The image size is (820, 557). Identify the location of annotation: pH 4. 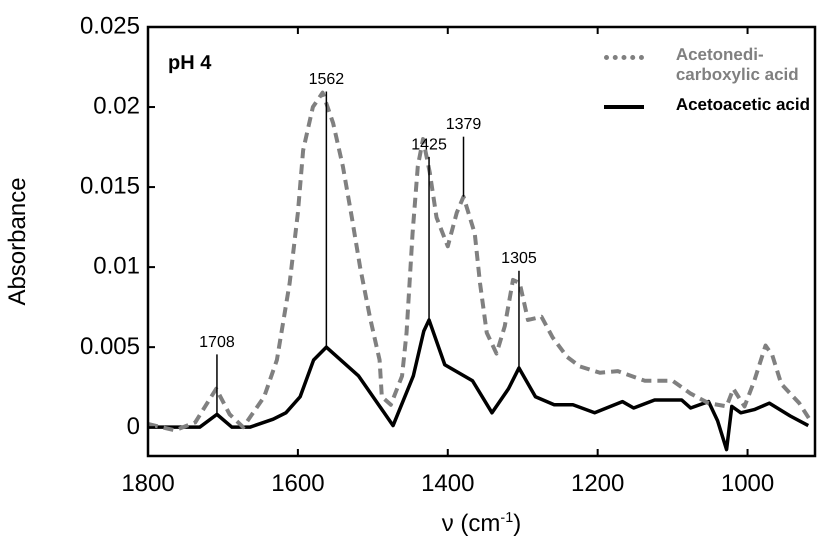
(190, 63).